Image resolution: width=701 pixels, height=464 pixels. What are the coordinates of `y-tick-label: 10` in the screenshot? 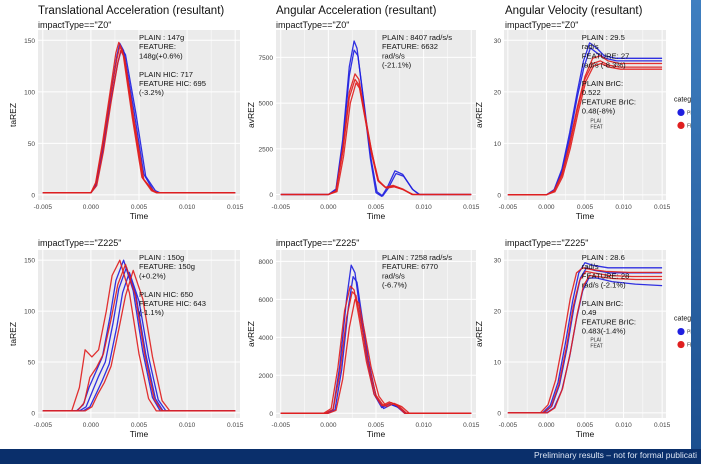 It's located at (498, 363).